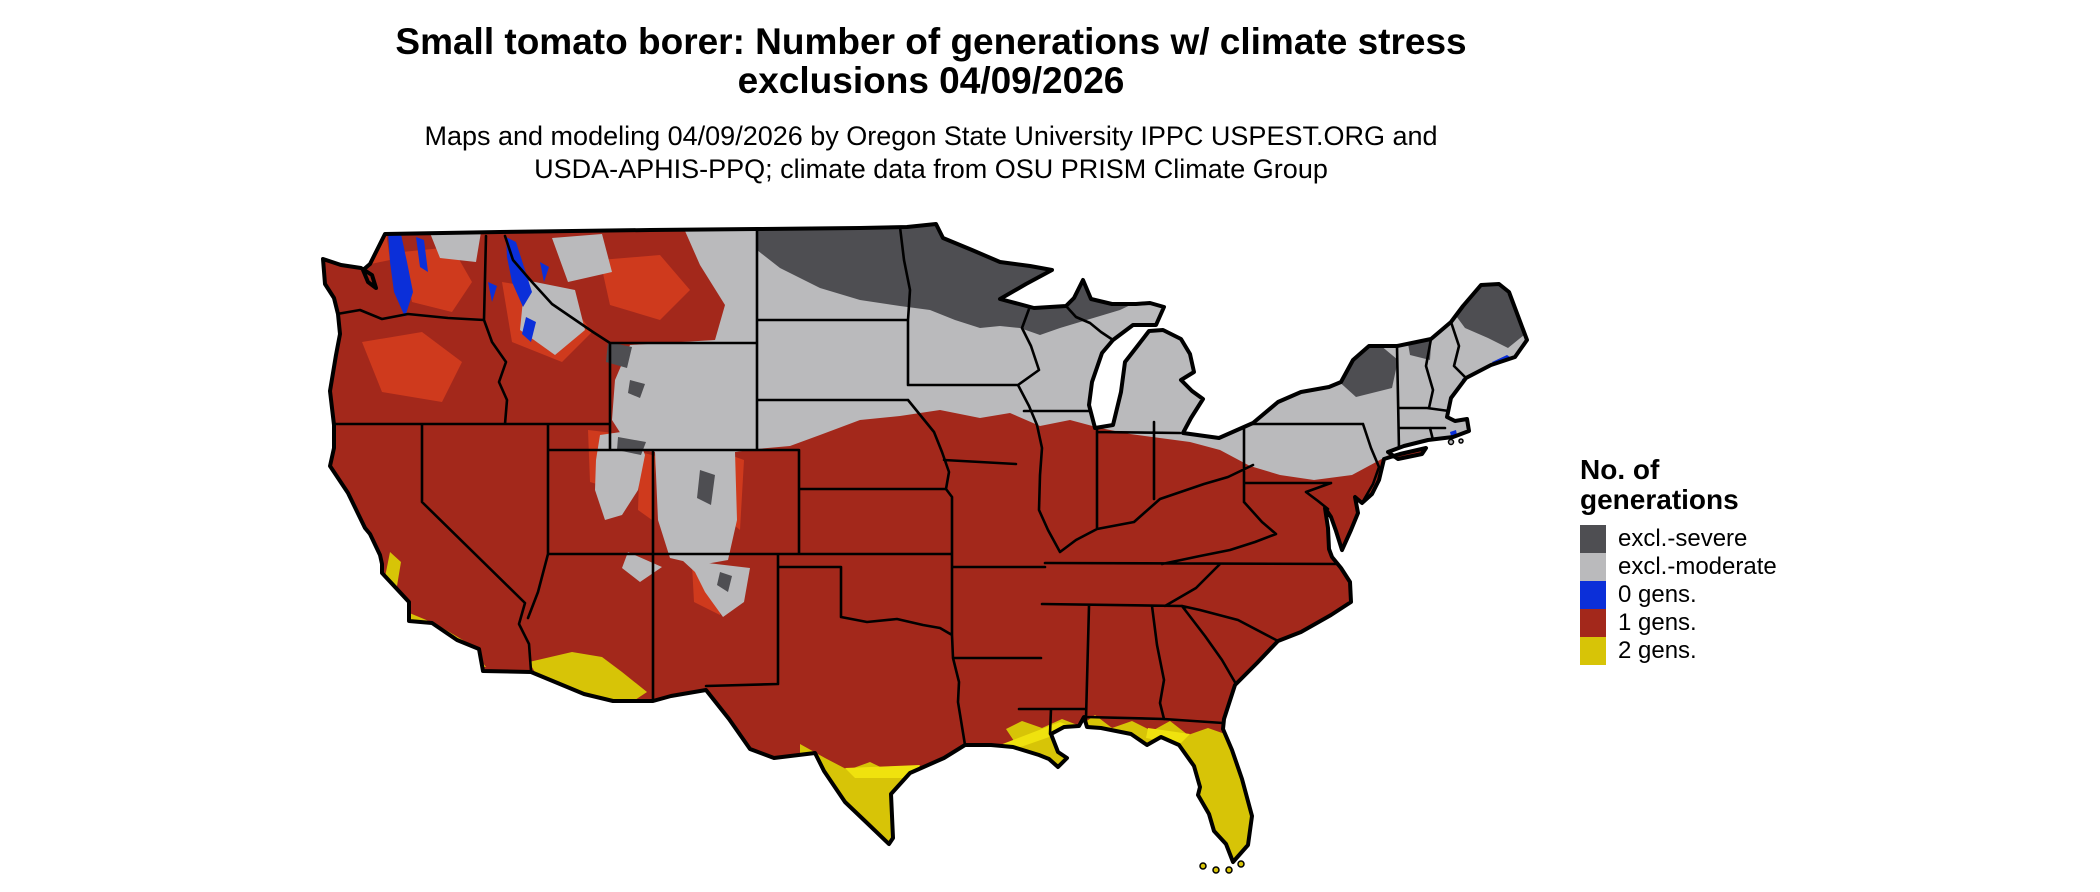  What do you see at coordinates (1455, 442) in the screenshot?
I see `cape-cod-islands` at bounding box center [1455, 442].